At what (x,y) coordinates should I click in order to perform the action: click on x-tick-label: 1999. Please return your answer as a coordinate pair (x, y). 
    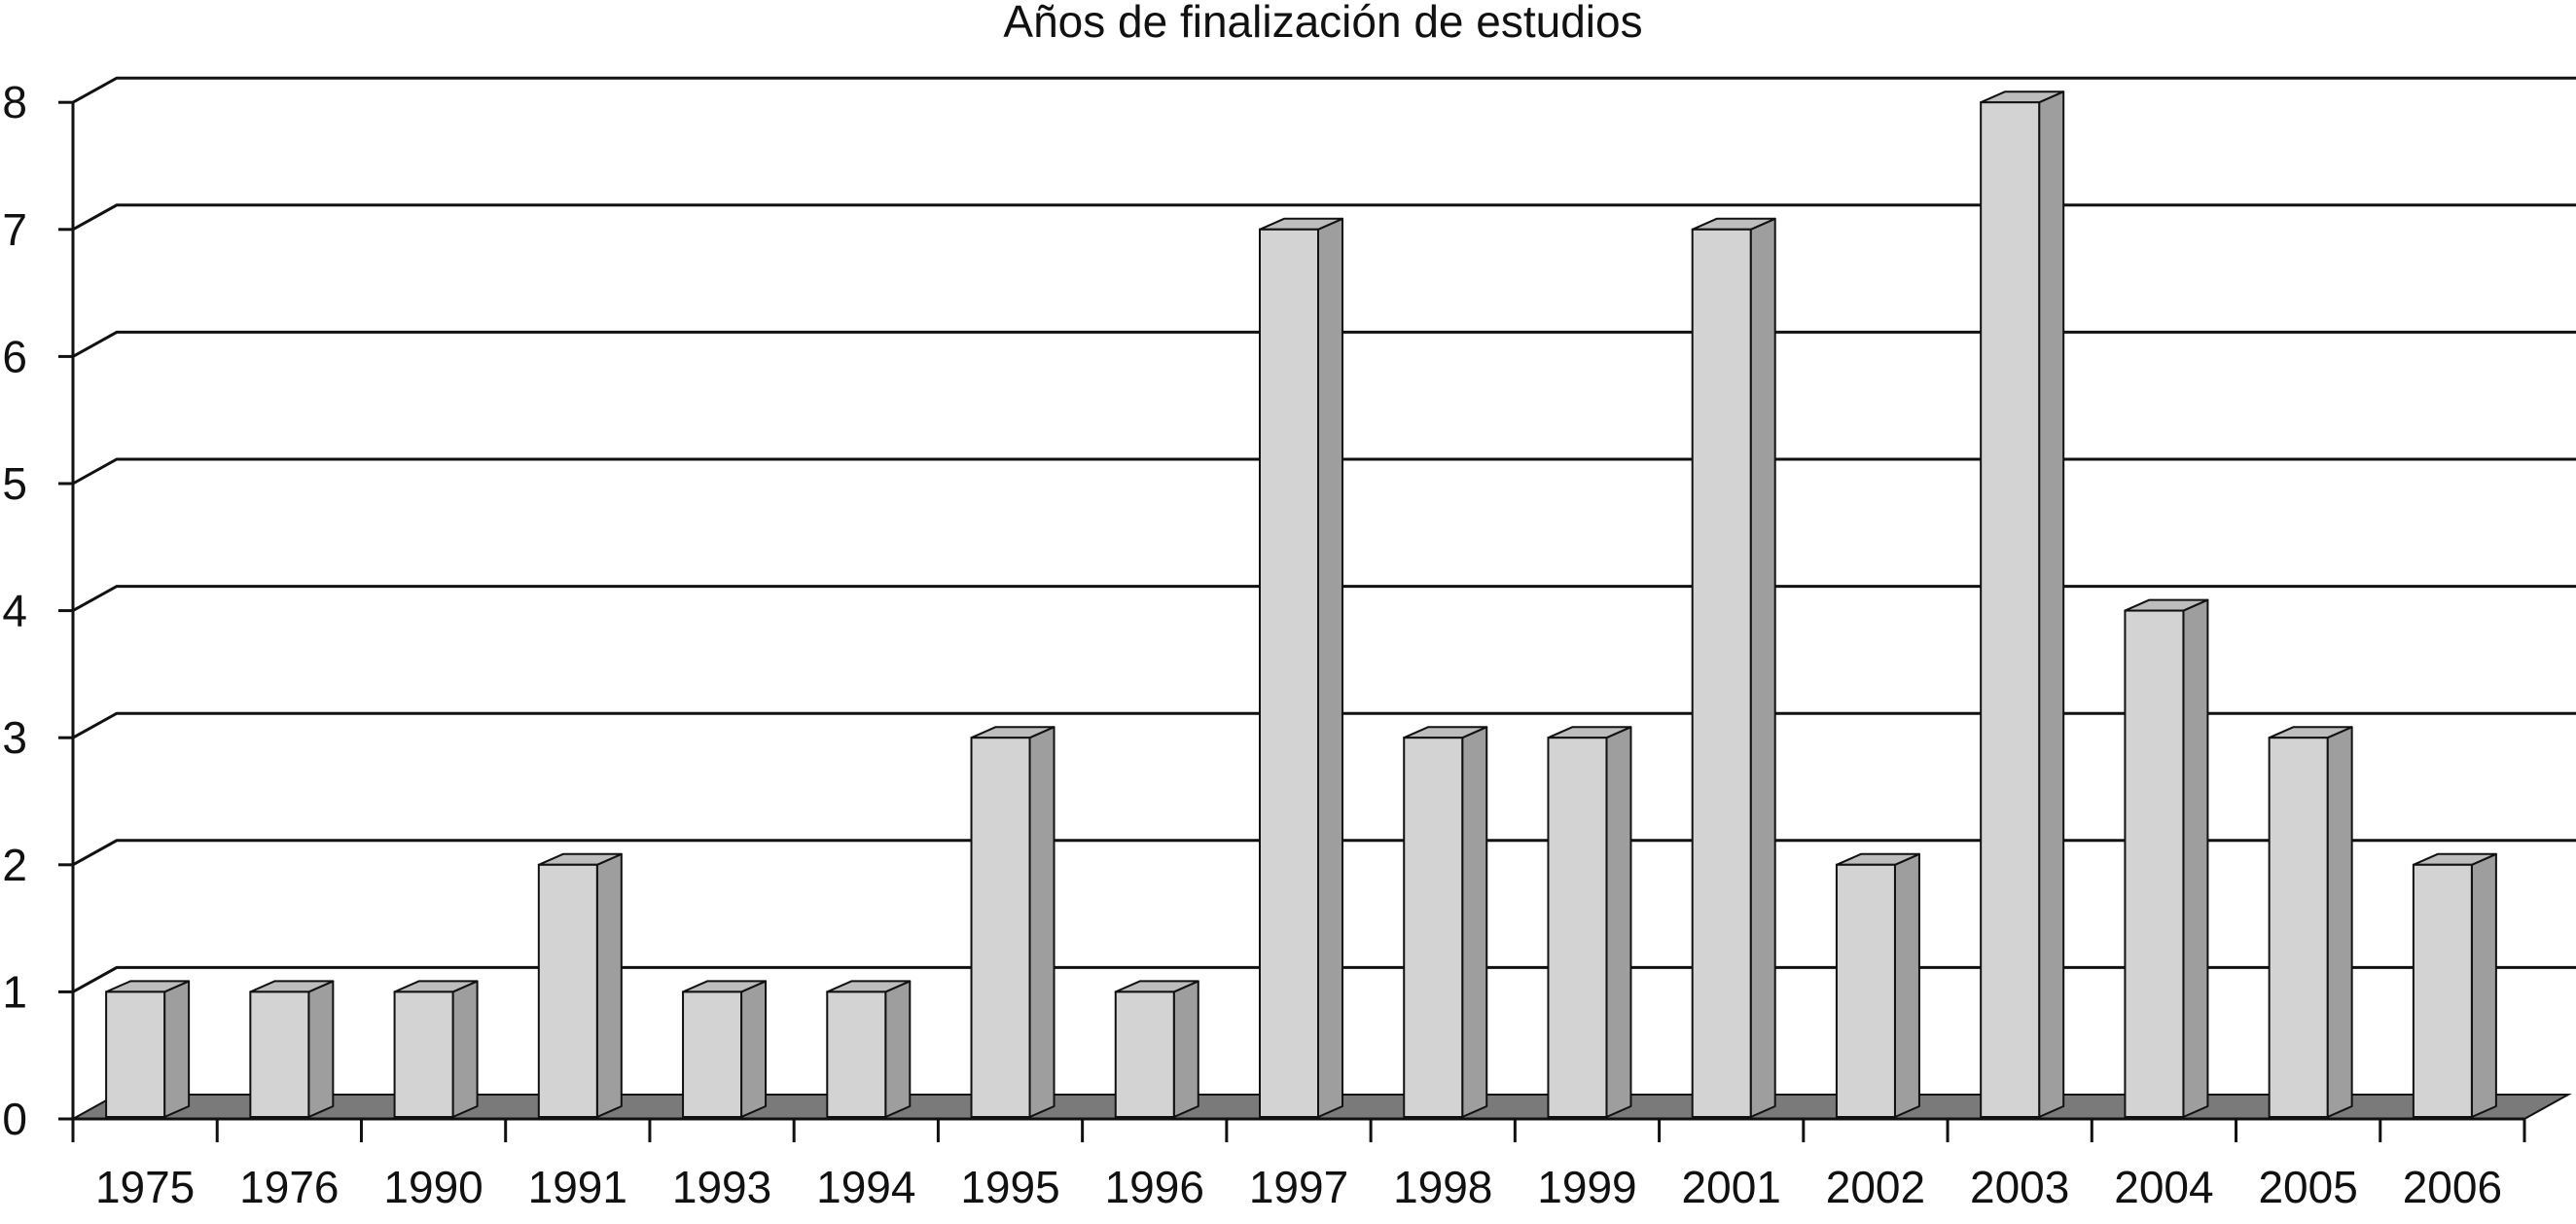
    Looking at the image, I should click on (1586, 1187).